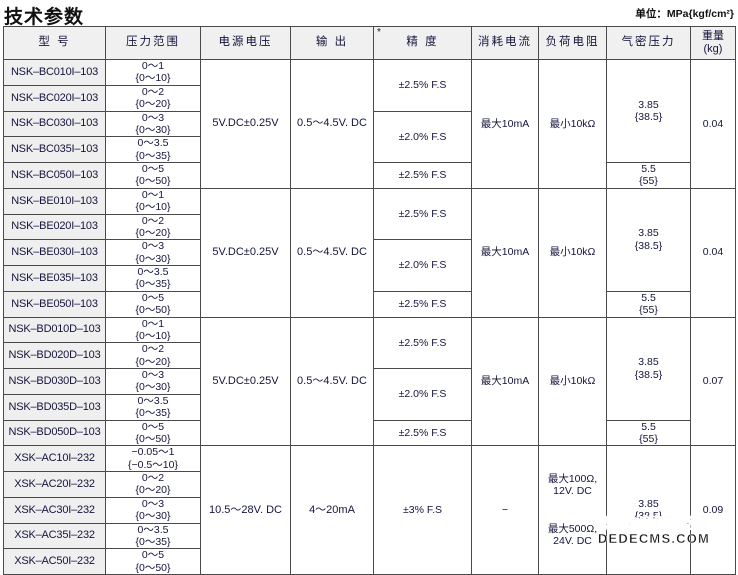 This screenshot has width=738, height=575. I want to click on table-row: NSK–BE035I–103 0～3.5 {0～35}, so click(369, 278).